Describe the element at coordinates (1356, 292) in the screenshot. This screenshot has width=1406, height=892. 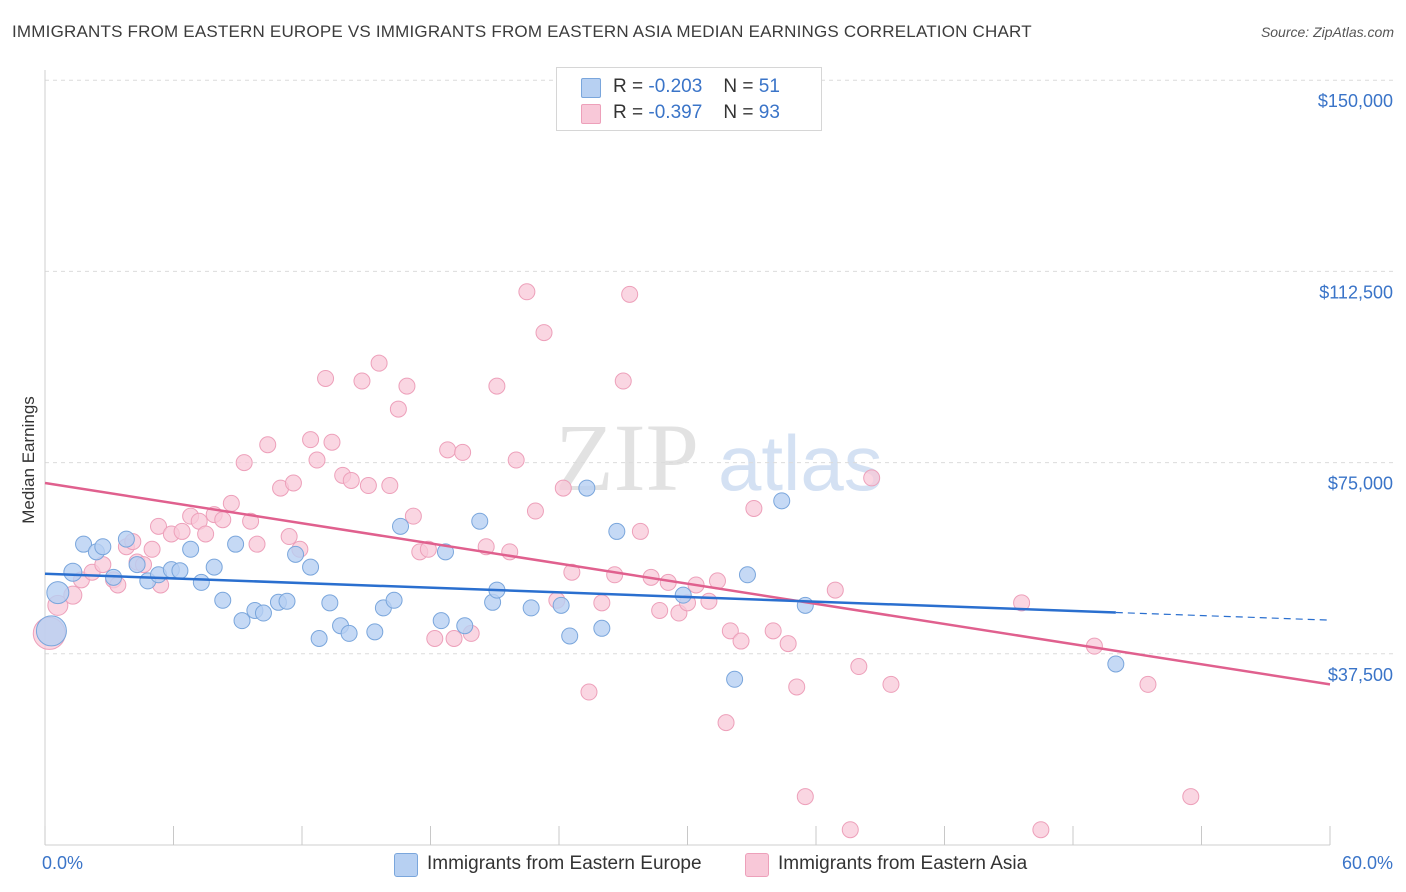
I see `y-tick-label: $112,500` at that location.